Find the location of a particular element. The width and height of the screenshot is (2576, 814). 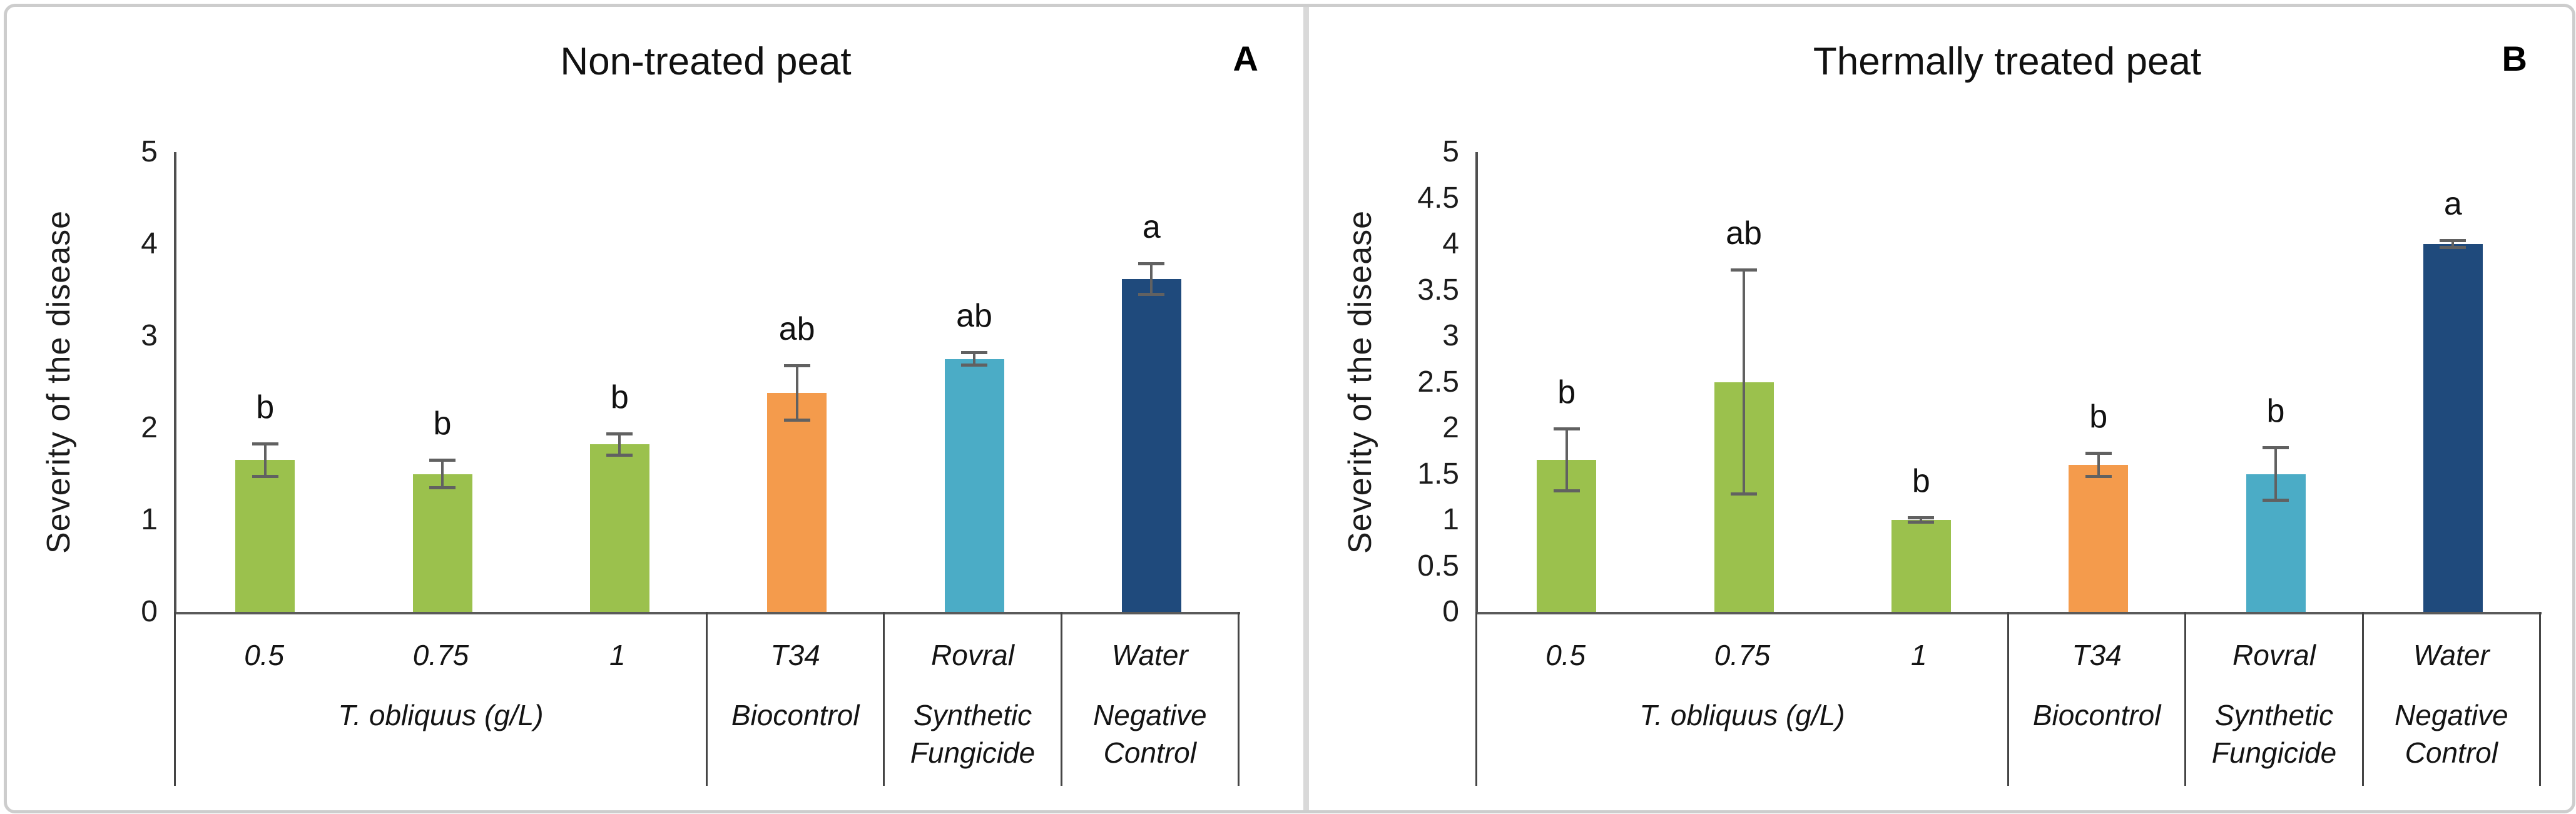

category-label: Water is located at coordinates (1149, 655).